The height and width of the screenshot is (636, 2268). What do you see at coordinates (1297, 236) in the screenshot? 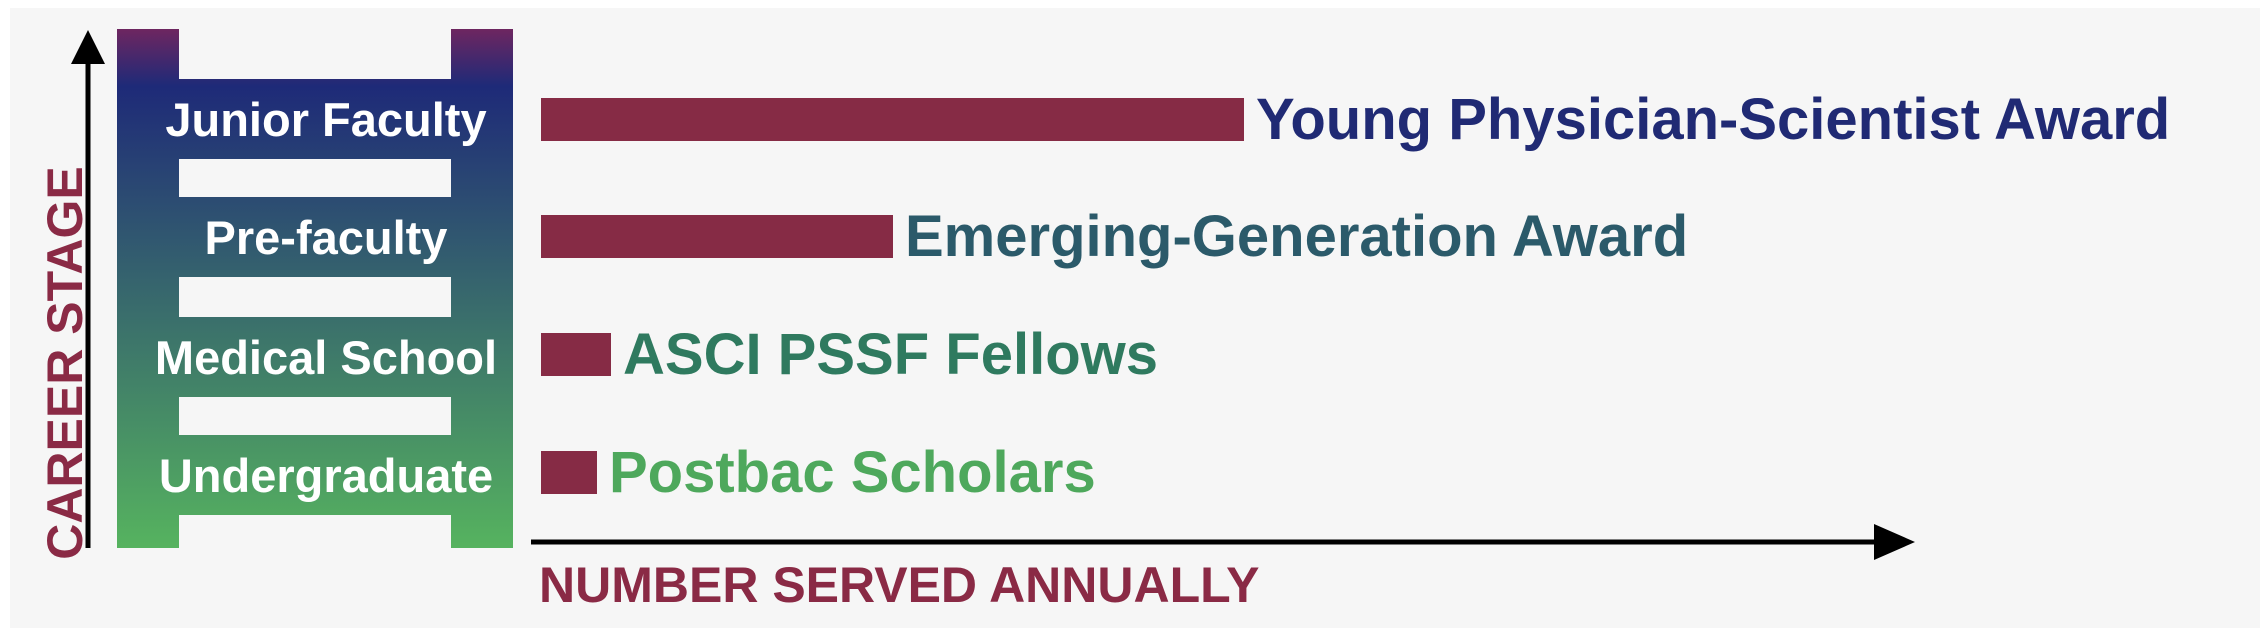
I see `program-label: Emerging-Generation Award` at bounding box center [1297, 236].